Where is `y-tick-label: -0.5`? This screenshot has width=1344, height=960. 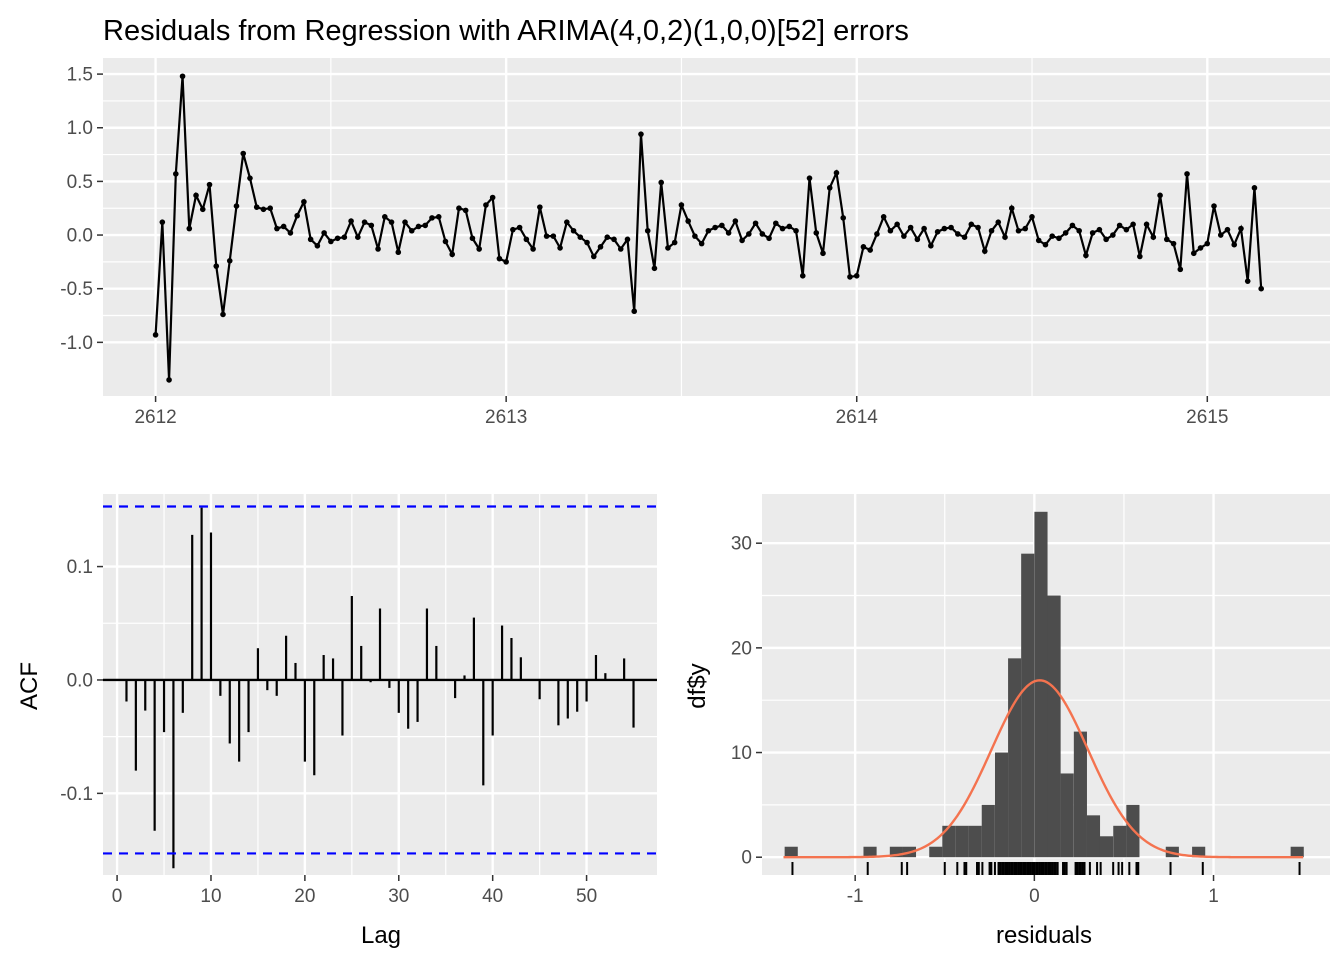 y-tick-label: -0.5 is located at coordinates (76, 289).